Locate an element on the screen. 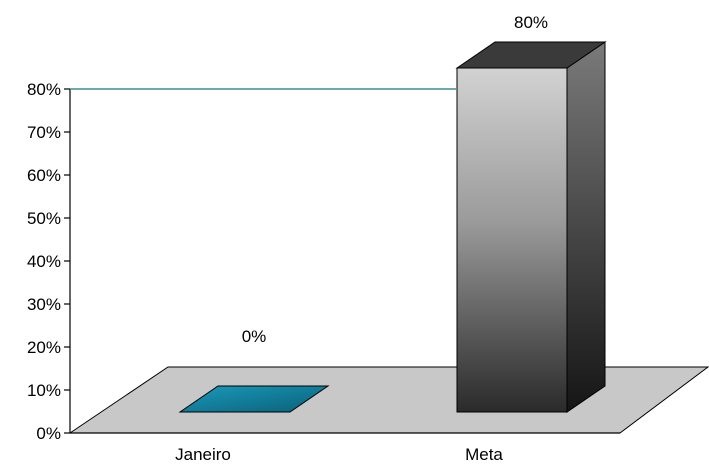 The height and width of the screenshot is (474, 709). y-tick-label: 10% is located at coordinates (44, 390).